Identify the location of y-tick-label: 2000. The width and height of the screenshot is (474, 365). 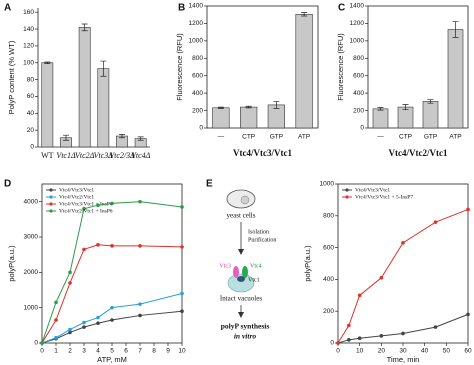
(31, 272).